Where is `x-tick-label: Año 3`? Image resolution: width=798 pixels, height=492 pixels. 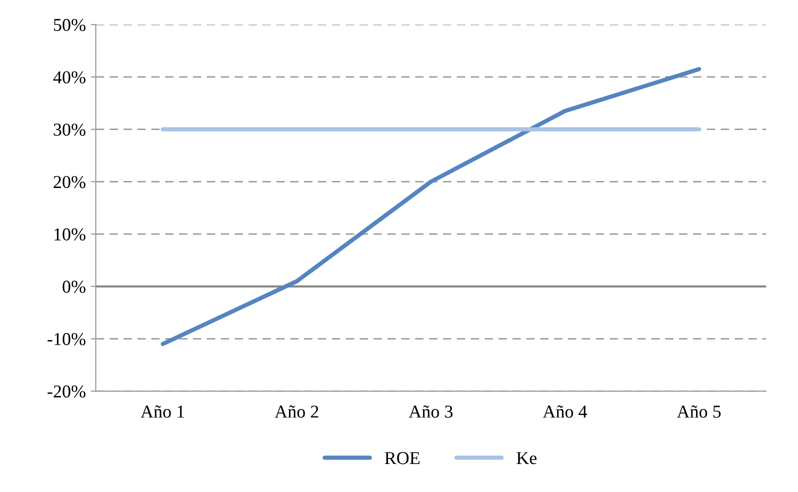
x-tick-label: Año 3 is located at coordinates (430, 411).